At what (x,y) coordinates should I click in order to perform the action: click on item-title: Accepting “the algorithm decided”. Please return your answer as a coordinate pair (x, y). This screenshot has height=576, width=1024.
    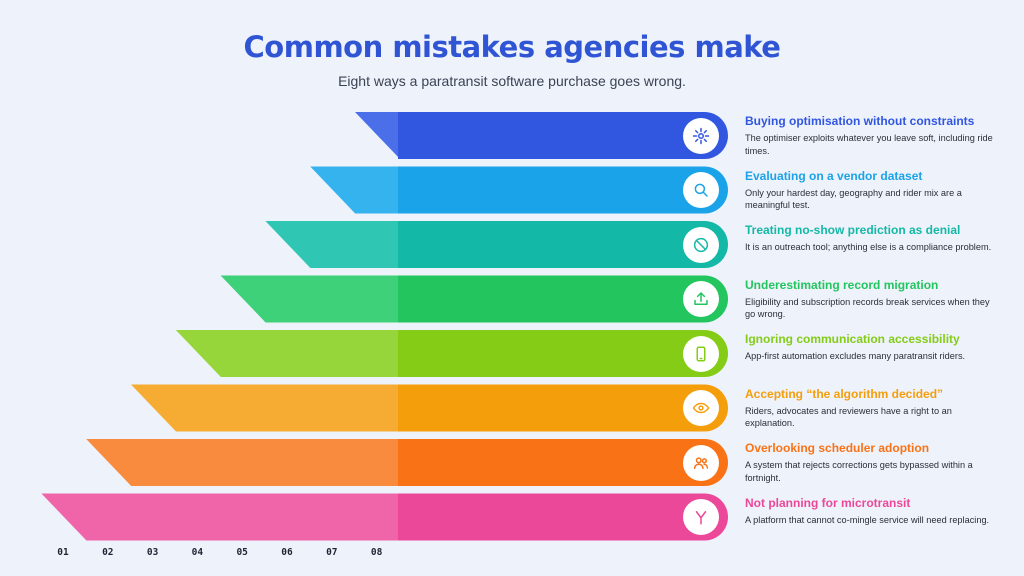
    Looking at the image, I should click on (844, 393).